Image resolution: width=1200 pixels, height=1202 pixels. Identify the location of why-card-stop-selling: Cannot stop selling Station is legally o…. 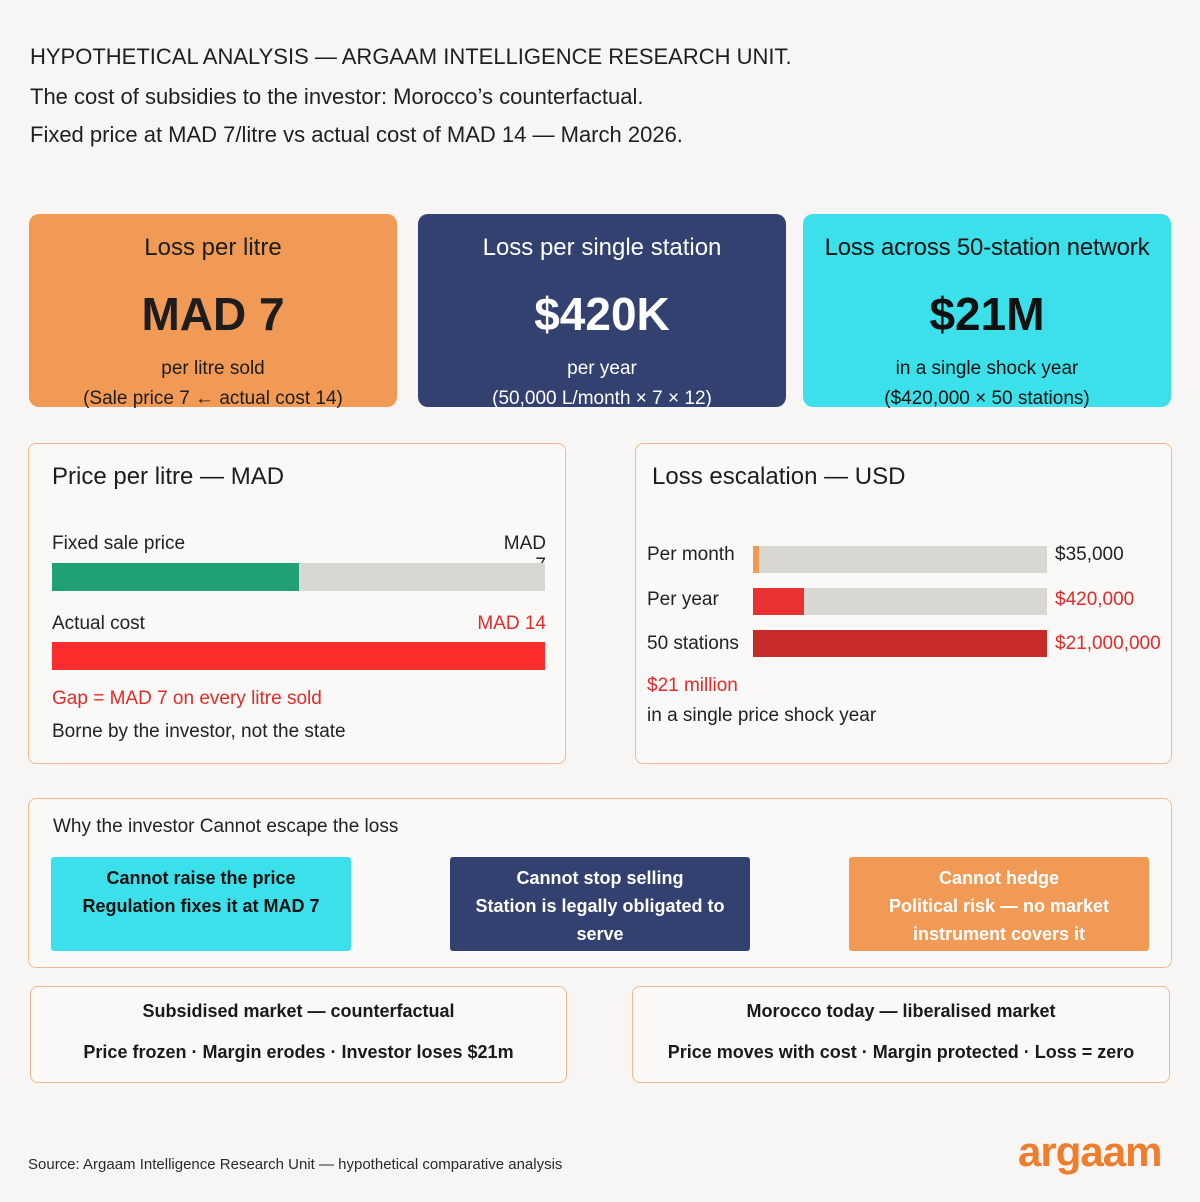
(600, 904).